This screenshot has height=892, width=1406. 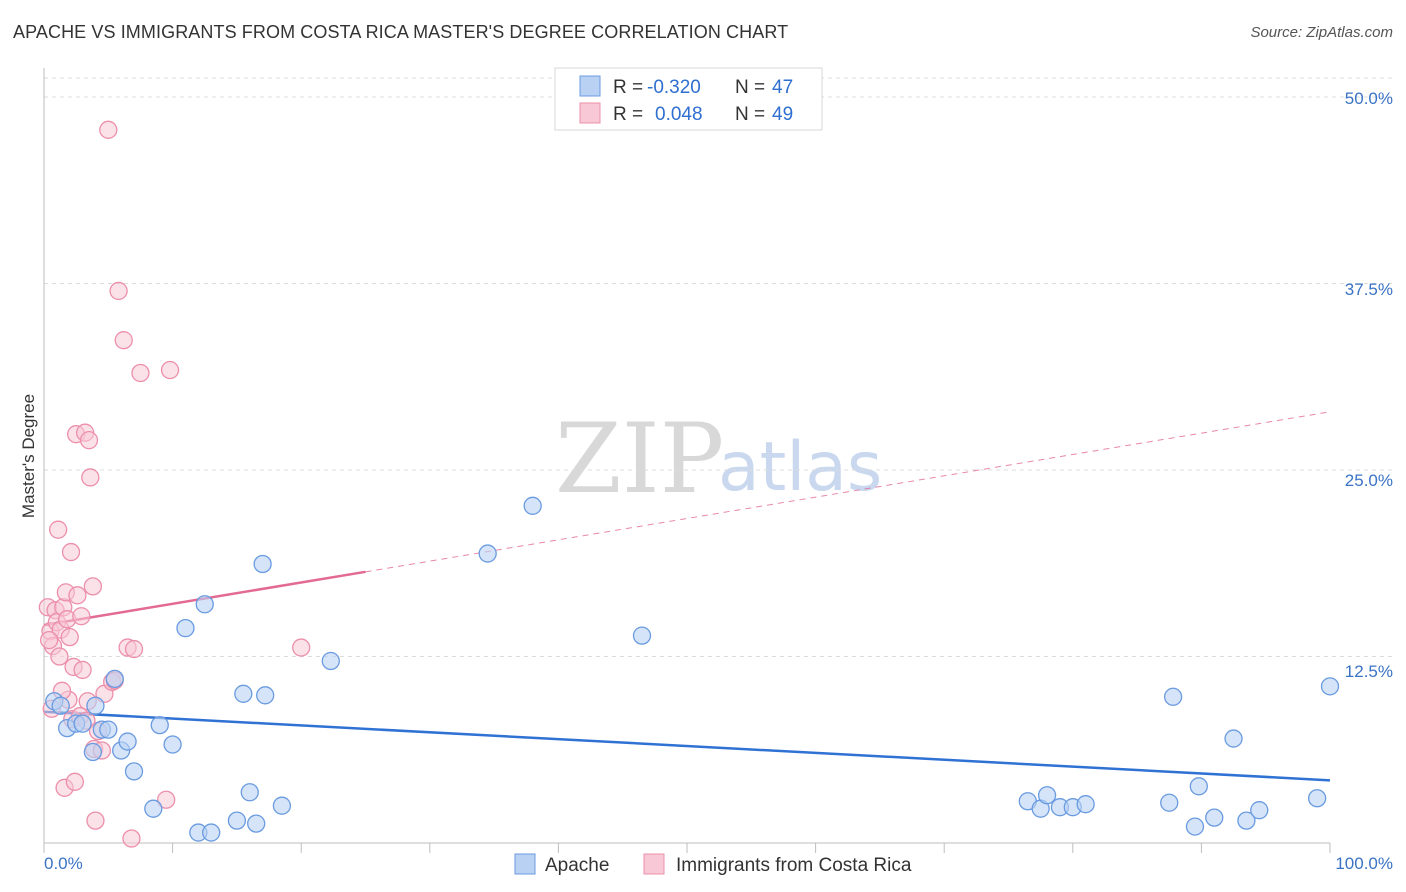 I want to click on x-tick-label-max: 100.0%, so click(x=1364, y=863).